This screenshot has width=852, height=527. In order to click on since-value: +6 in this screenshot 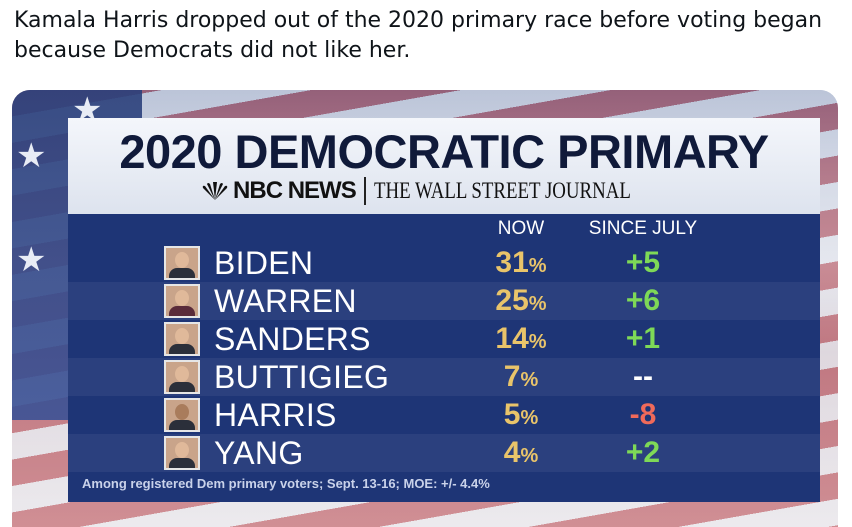, I will do `click(643, 300)`.